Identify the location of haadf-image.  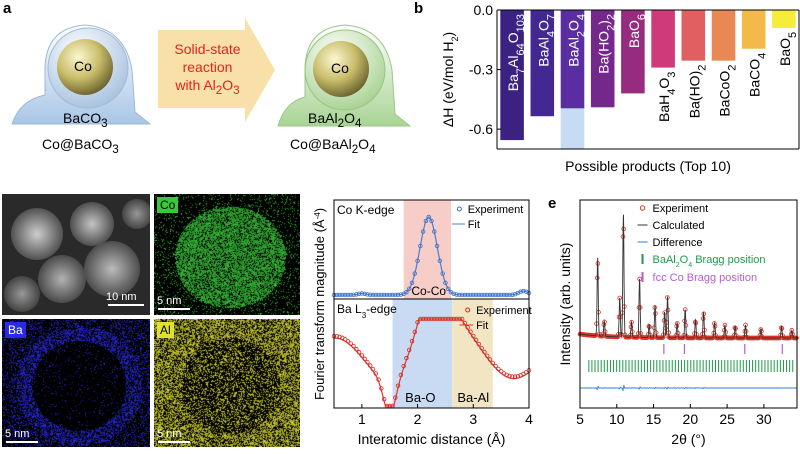
(77, 255).